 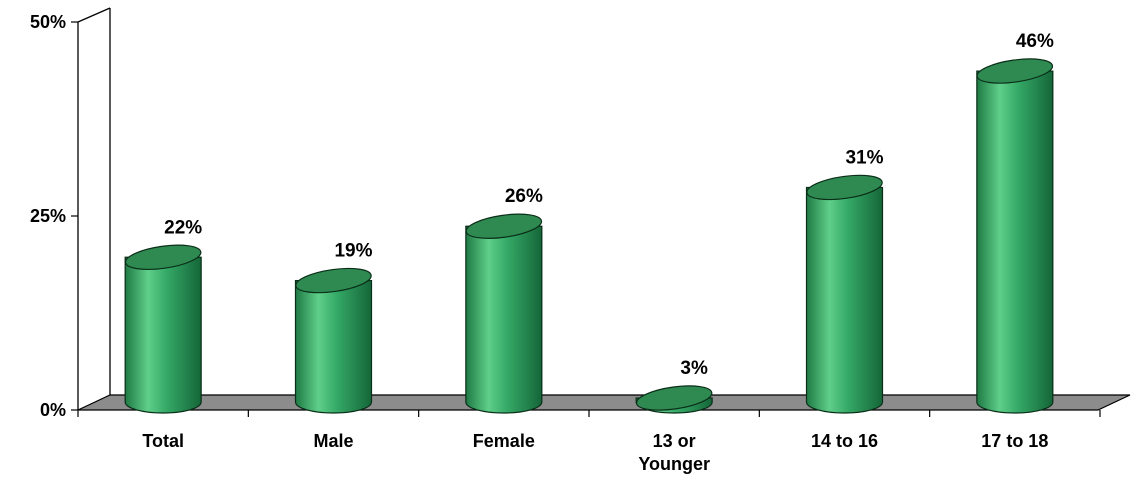 I want to click on data-label: 3%, so click(x=694, y=368).